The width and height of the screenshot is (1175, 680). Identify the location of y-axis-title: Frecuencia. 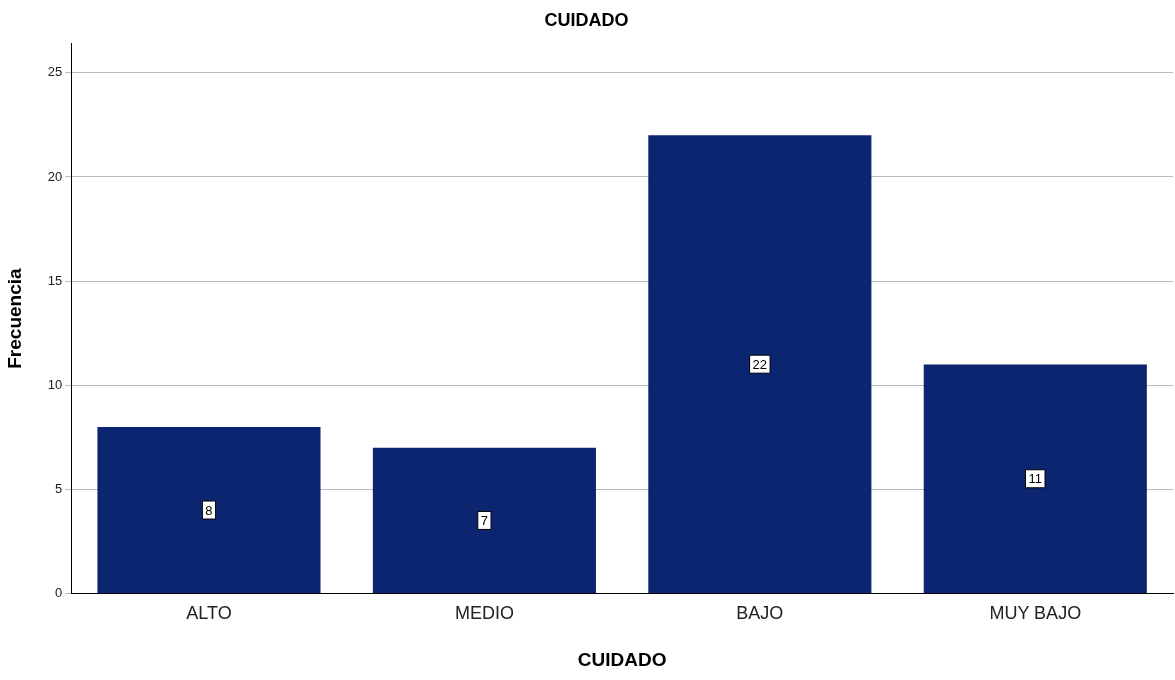
(14, 318).